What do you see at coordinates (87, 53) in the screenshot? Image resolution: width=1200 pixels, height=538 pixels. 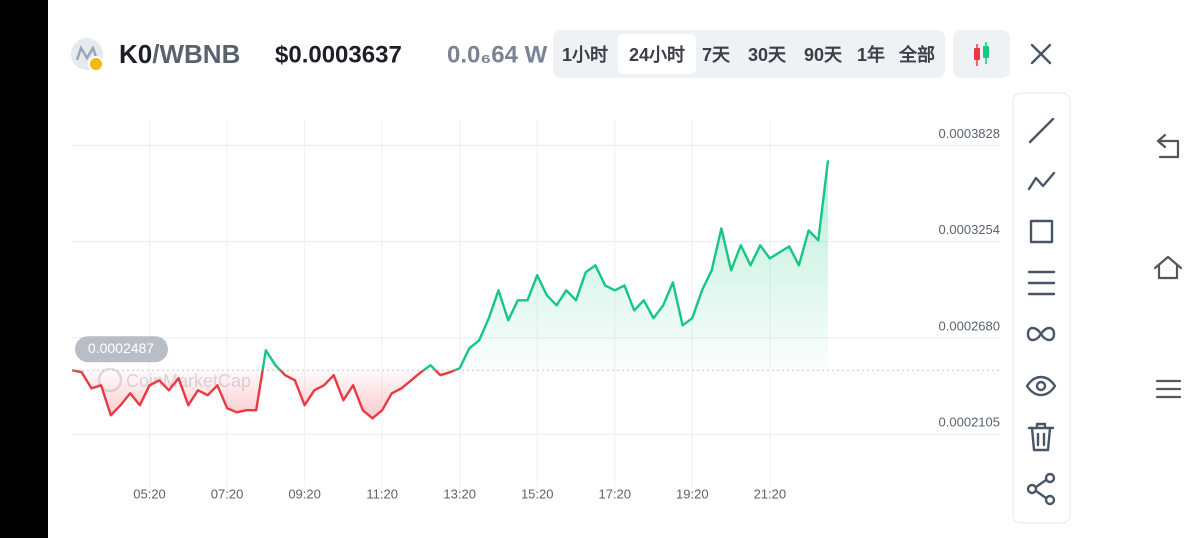 I see `logo-mark` at bounding box center [87, 53].